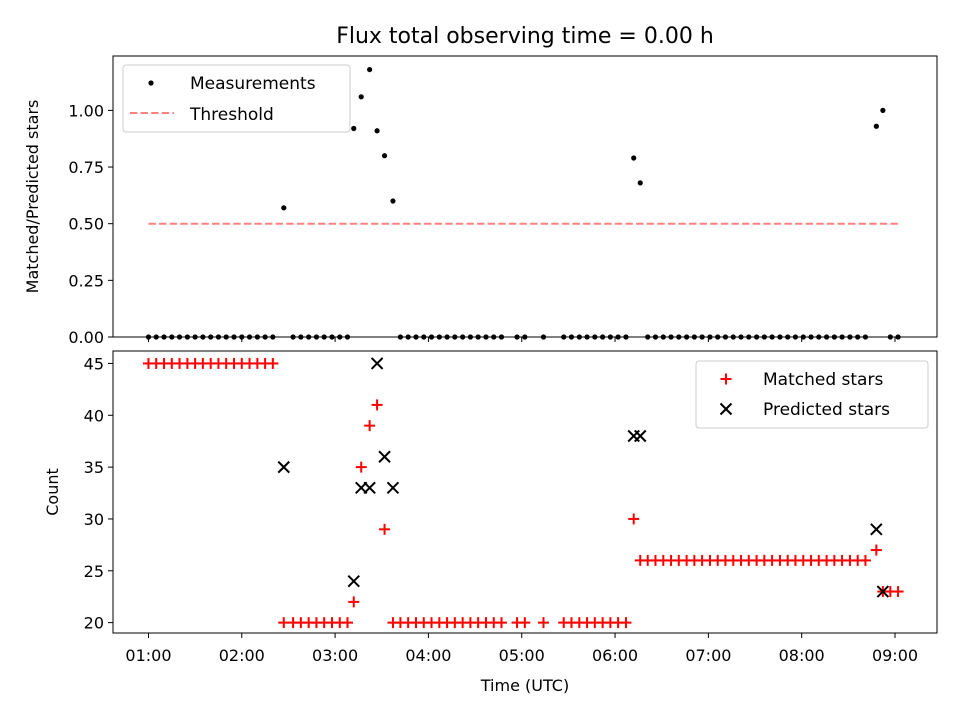 Image resolution: width=960 pixels, height=720 pixels. Describe the element at coordinates (94, 467) in the screenshot. I see `bottom-ytick-label: 35` at that location.